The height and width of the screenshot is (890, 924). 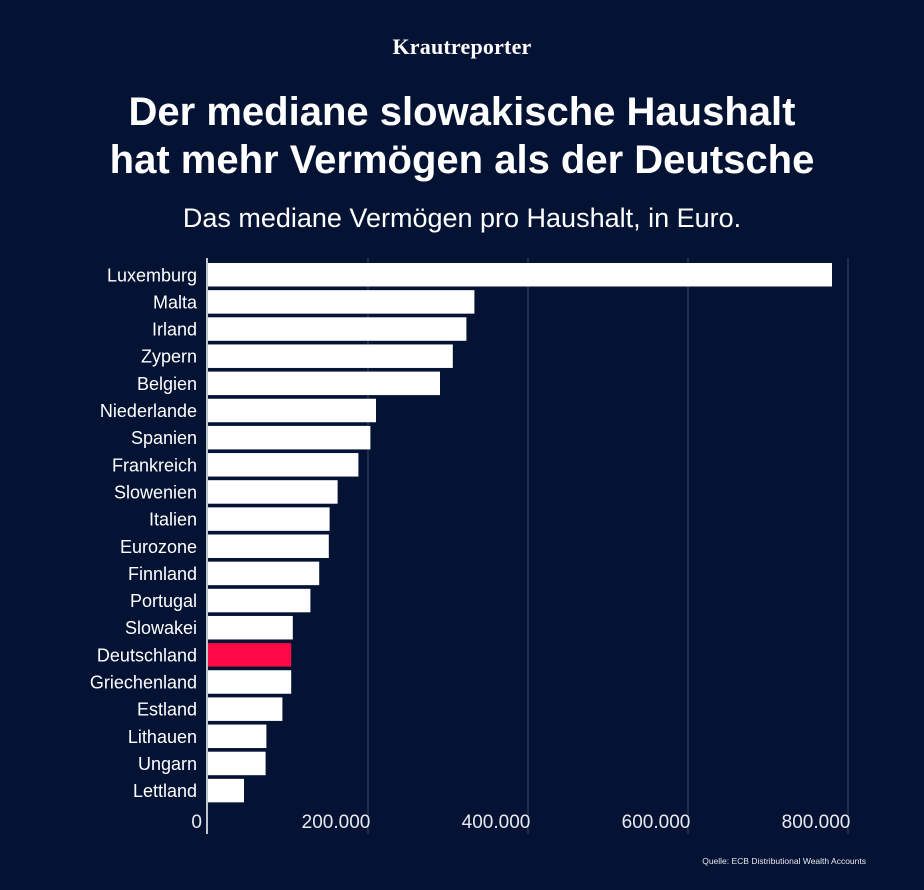 I want to click on category-label: Lithauen, so click(x=162, y=737).